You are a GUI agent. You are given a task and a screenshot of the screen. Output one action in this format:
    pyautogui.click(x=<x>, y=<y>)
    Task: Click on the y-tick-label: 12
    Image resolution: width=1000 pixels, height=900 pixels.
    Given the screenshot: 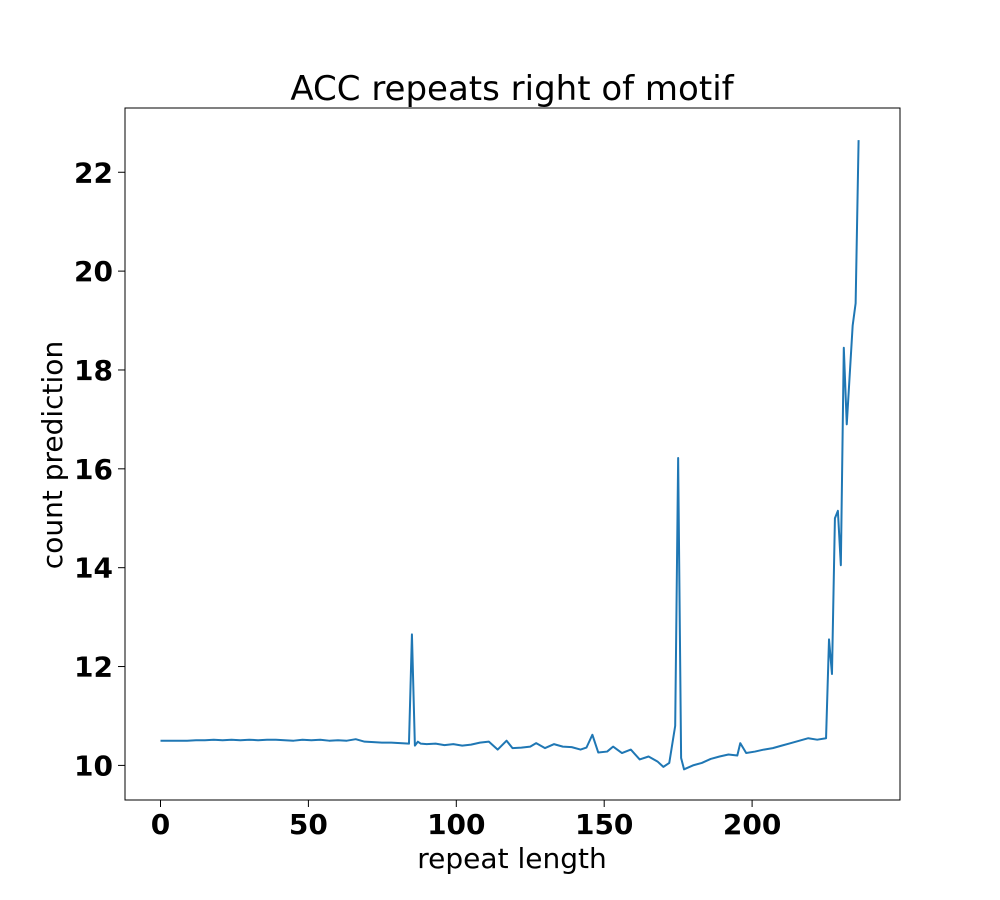 What is the action you would take?
    pyautogui.click(x=93, y=667)
    